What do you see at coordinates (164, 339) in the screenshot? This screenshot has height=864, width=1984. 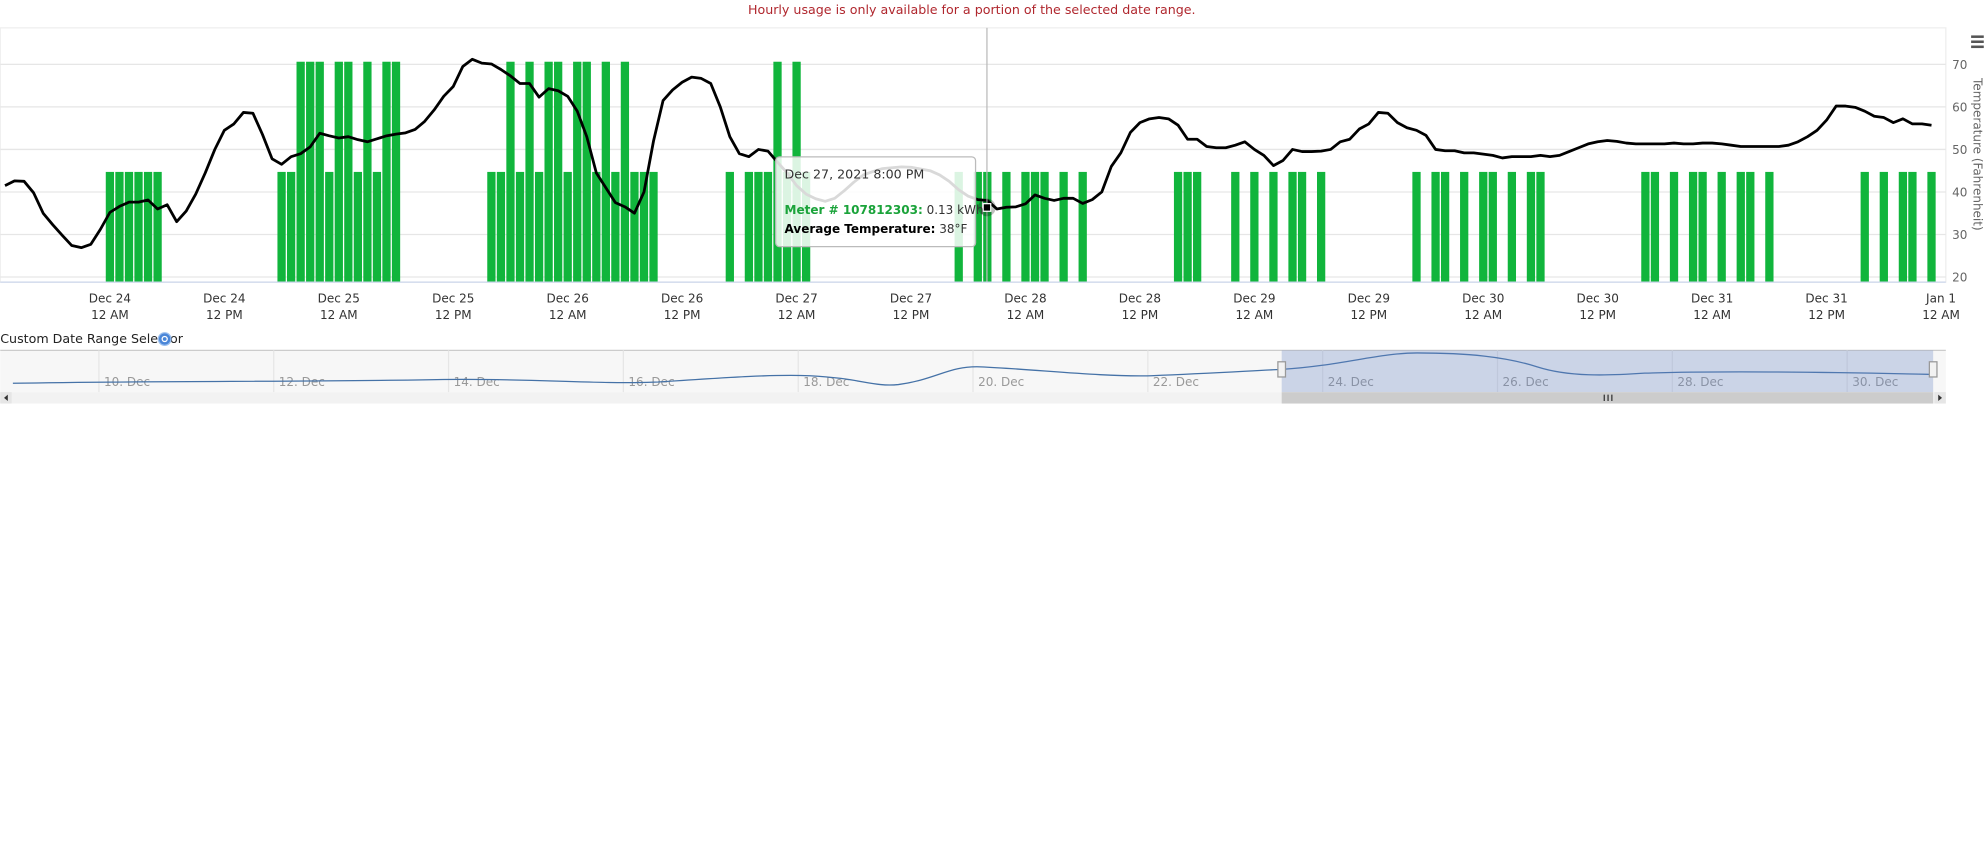 I see `help-icon` at bounding box center [164, 339].